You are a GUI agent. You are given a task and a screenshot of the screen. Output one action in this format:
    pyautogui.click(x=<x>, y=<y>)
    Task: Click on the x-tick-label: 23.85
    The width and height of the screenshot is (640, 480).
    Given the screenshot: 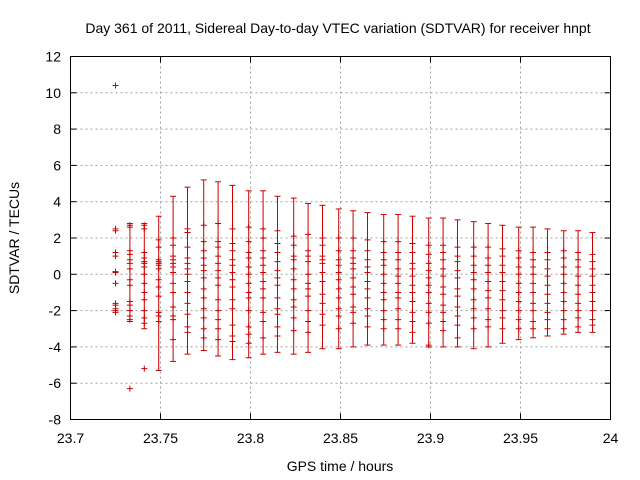 What is the action you would take?
    pyautogui.click(x=340, y=438)
    